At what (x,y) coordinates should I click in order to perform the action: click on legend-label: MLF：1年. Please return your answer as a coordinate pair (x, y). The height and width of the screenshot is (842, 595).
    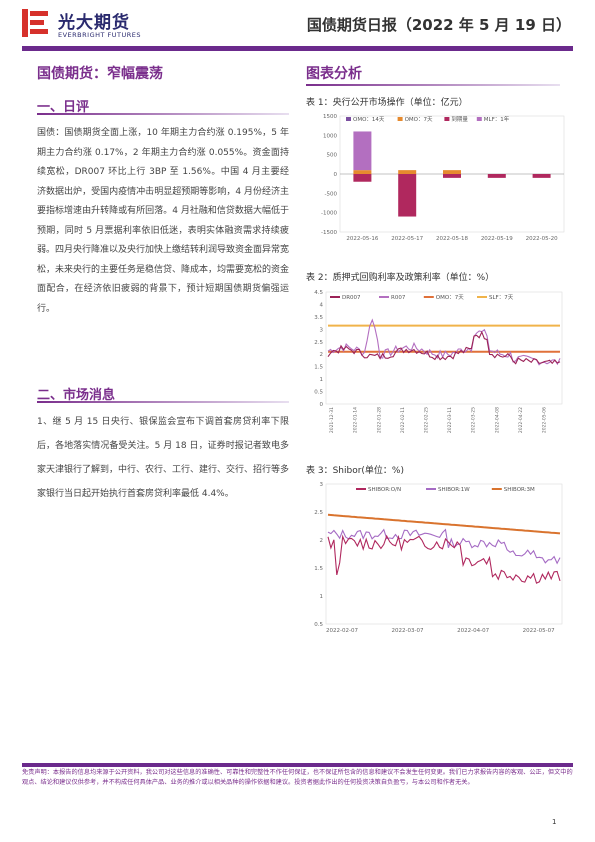
    Looking at the image, I should click on (497, 119).